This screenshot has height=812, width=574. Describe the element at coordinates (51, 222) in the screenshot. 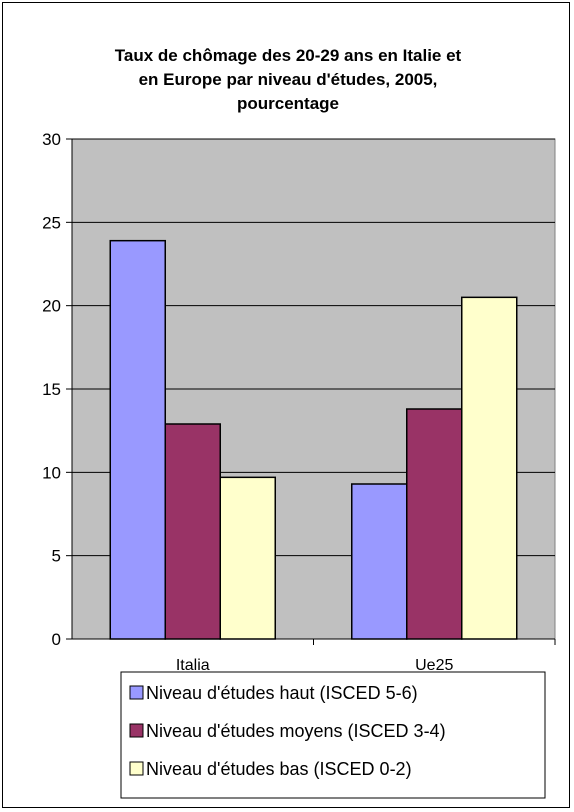

I see `y-tick-label: 25` at that location.